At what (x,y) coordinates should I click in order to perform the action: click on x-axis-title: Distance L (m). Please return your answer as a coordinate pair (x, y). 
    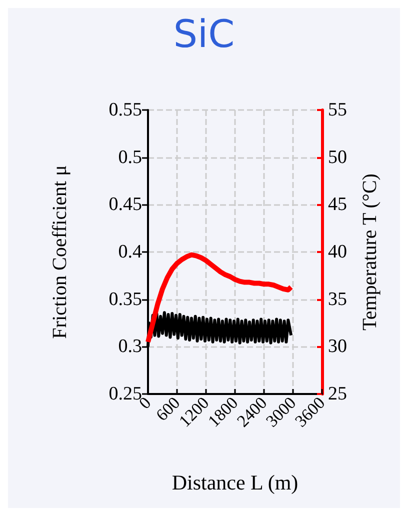
    Looking at the image, I should click on (235, 482).